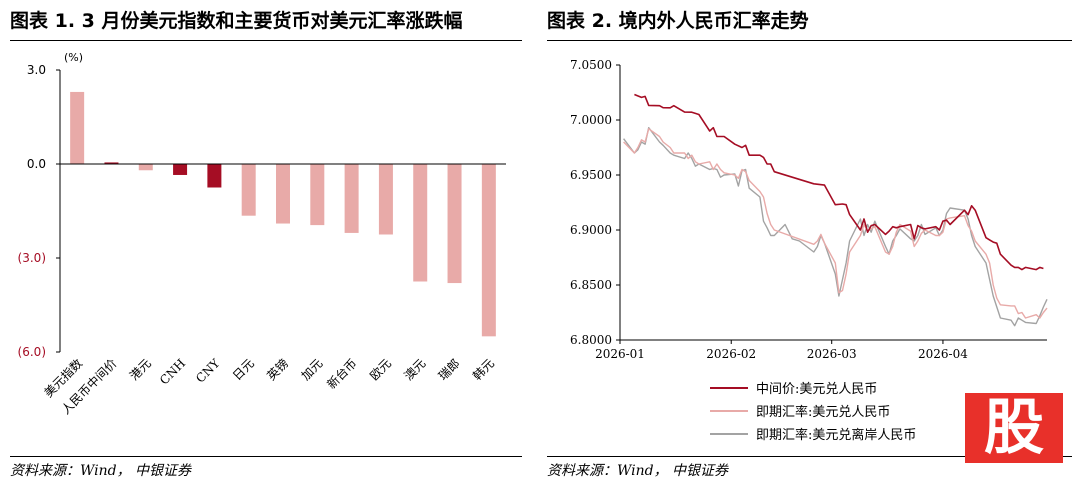 Image resolution: width=1080 pixels, height=485 pixels. I want to click on right-title-rule, so click(809, 40).